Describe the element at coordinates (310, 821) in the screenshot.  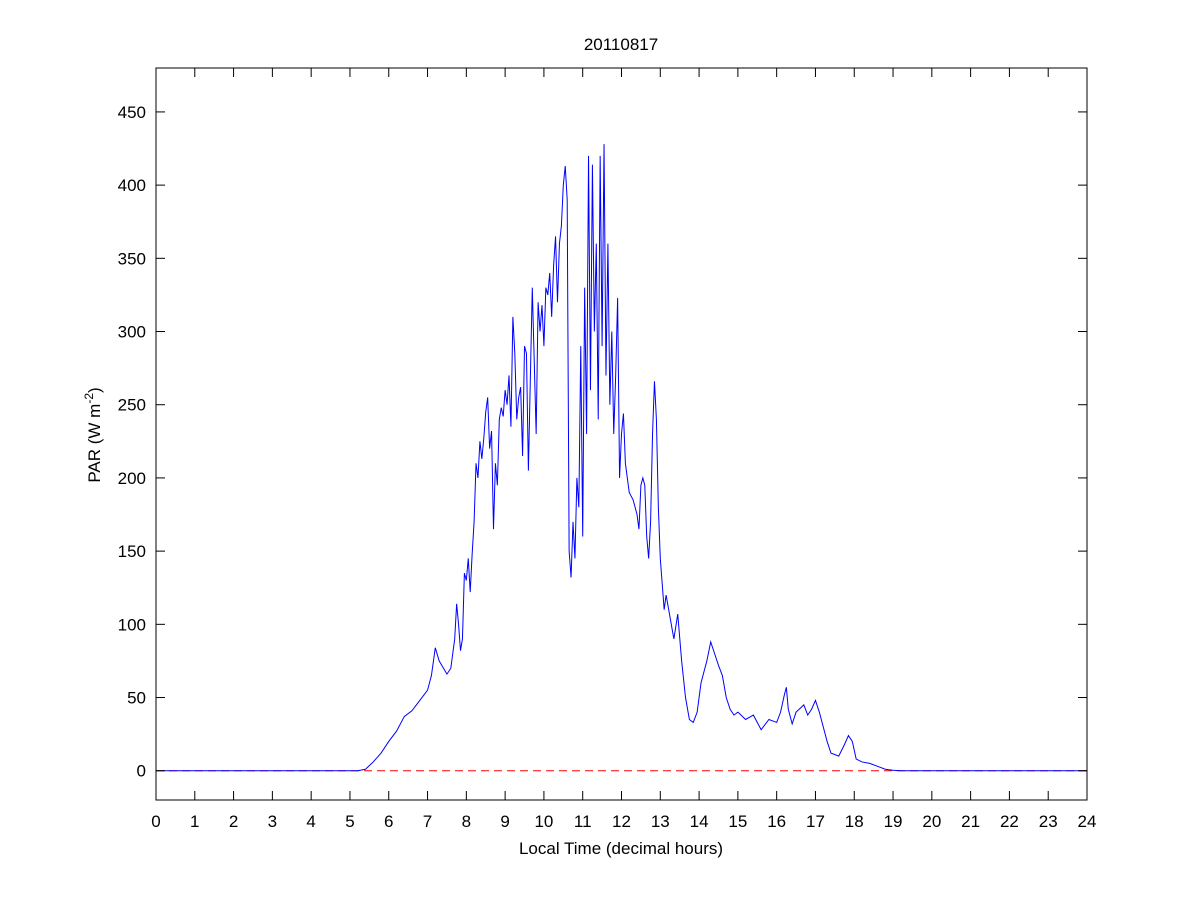
I see `x-tick-label: 4` at that location.